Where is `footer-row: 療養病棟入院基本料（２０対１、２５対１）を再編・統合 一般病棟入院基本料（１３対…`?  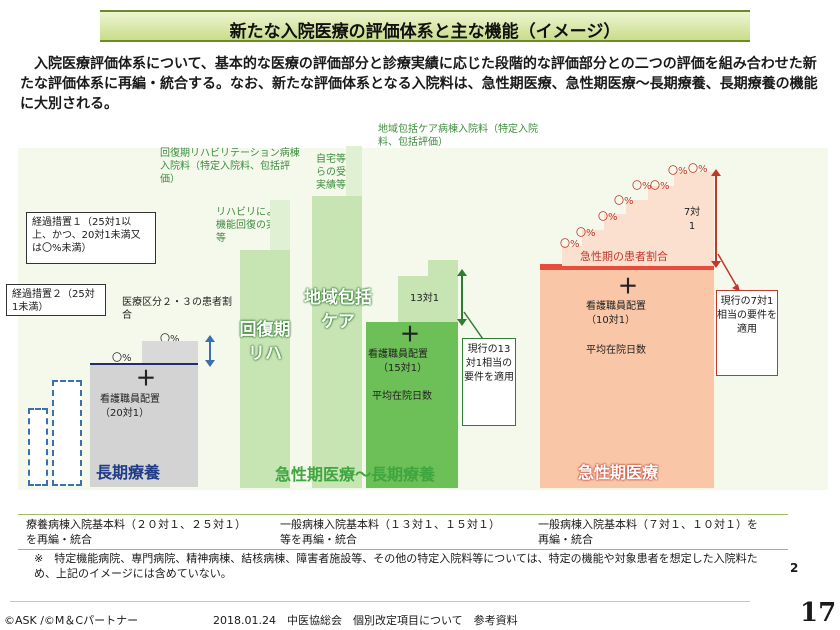 footer-row: 療養病棟入院基本料（２０対１、２５対１）を再編・統合 一般病棟入院基本料（１３対… is located at coordinates (403, 532).